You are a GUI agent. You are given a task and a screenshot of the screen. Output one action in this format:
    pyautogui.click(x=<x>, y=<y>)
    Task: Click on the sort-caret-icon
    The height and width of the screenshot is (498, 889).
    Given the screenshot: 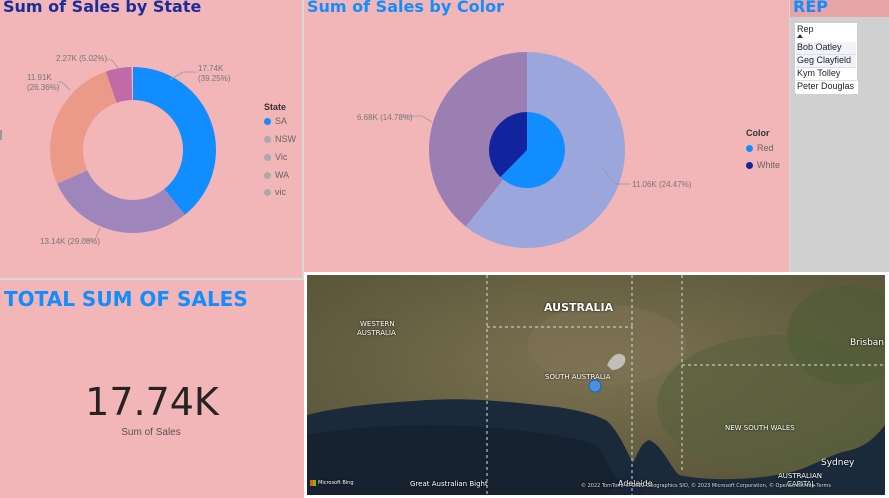 What is the action you would take?
    pyautogui.click(x=800, y=36)
    